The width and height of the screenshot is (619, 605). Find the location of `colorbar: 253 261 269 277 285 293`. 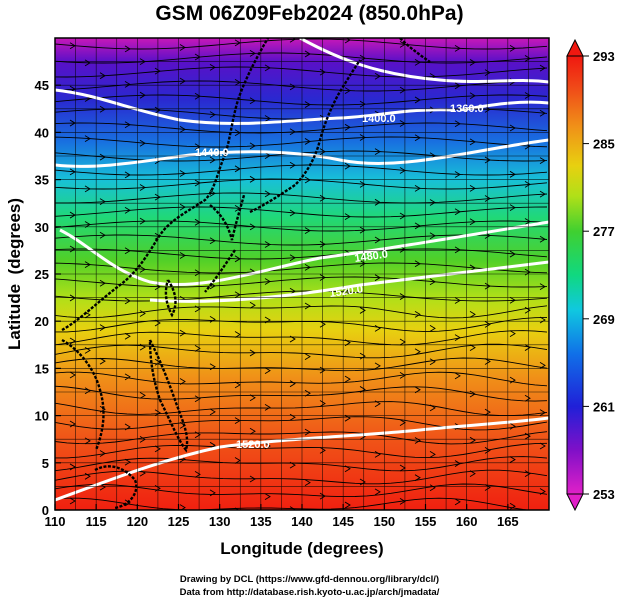

colorbar: 253 261 269 277 285 293 is located at coordinates (590, 275).